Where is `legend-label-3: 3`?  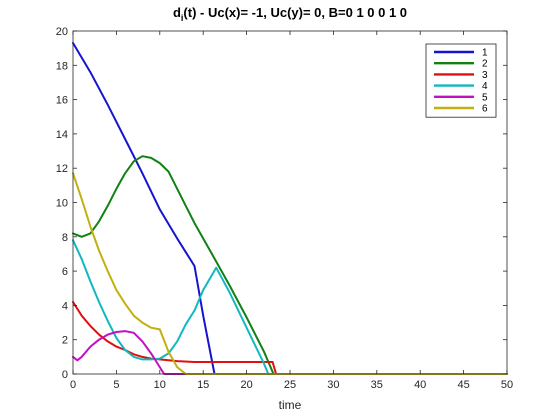
legend-label-3: 3 is located at coordinates (485, 75).